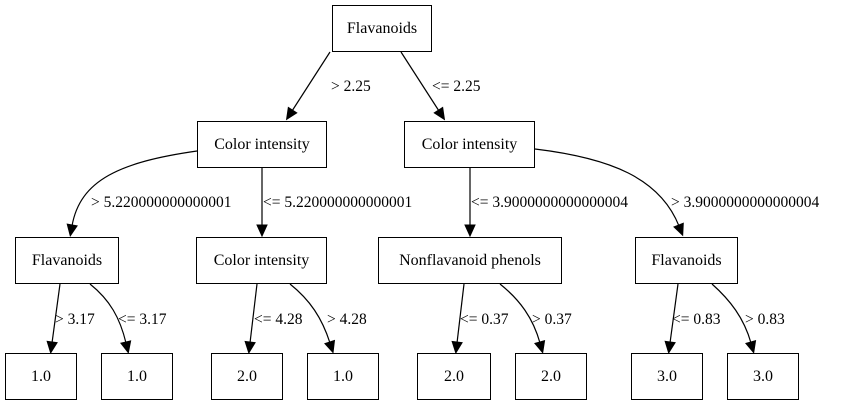 Image resolution: width=852 pixels, height=407 pixels. What do you see at coordinates (347, 319) in the screenshot?
I see `edge-label-lr-lrr: > 4.28` at bounding box center [347, 319].